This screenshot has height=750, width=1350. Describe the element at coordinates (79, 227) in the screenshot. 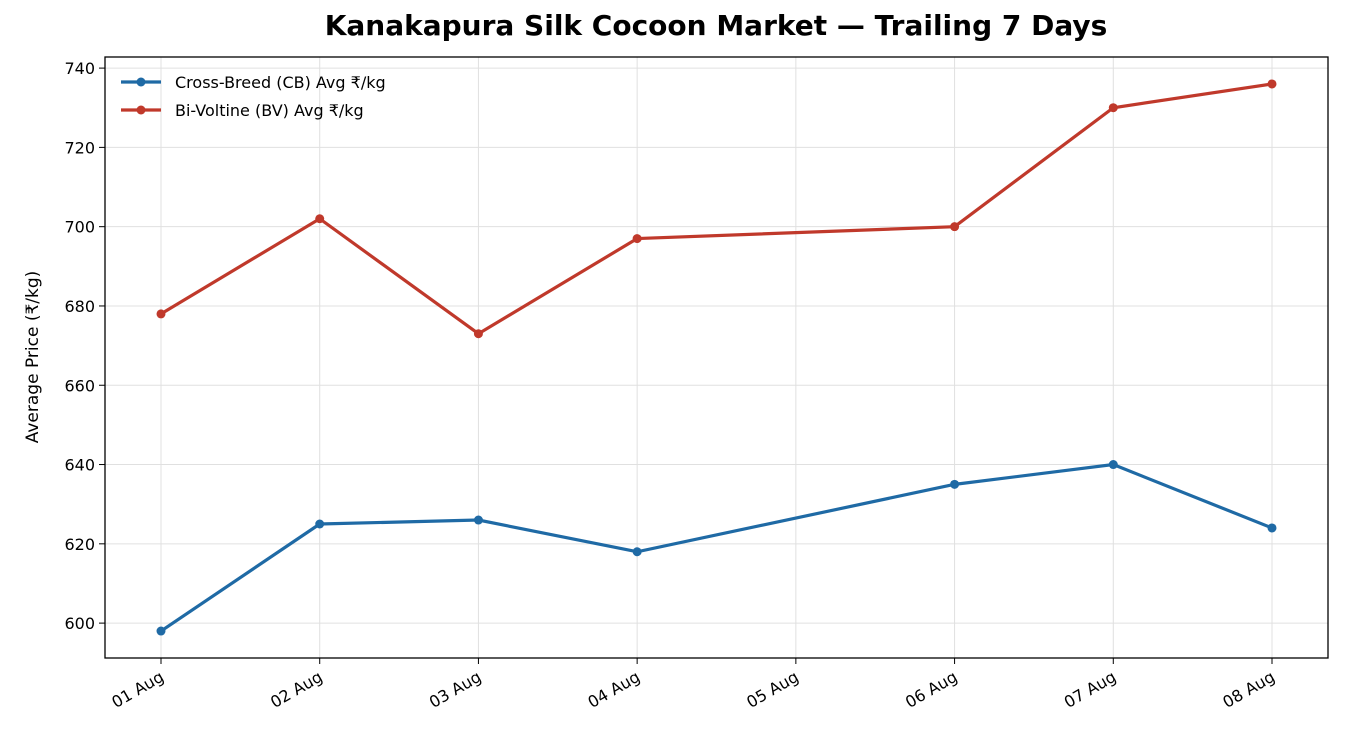

I see `y-tick-label: 700` at that location.